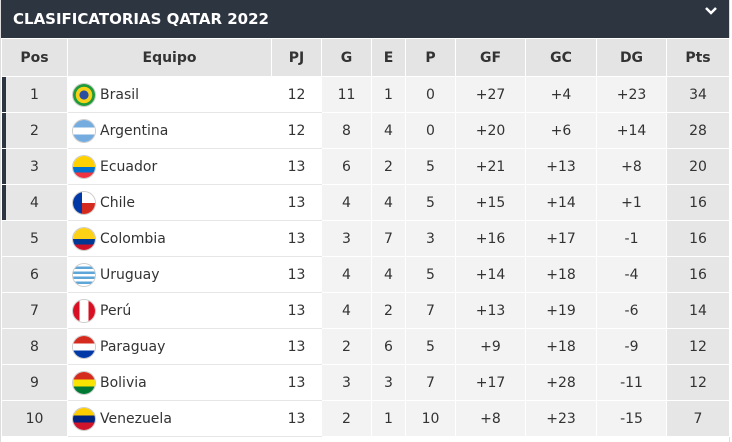  I want to click on stat-cell: 20, so click(698, 166).